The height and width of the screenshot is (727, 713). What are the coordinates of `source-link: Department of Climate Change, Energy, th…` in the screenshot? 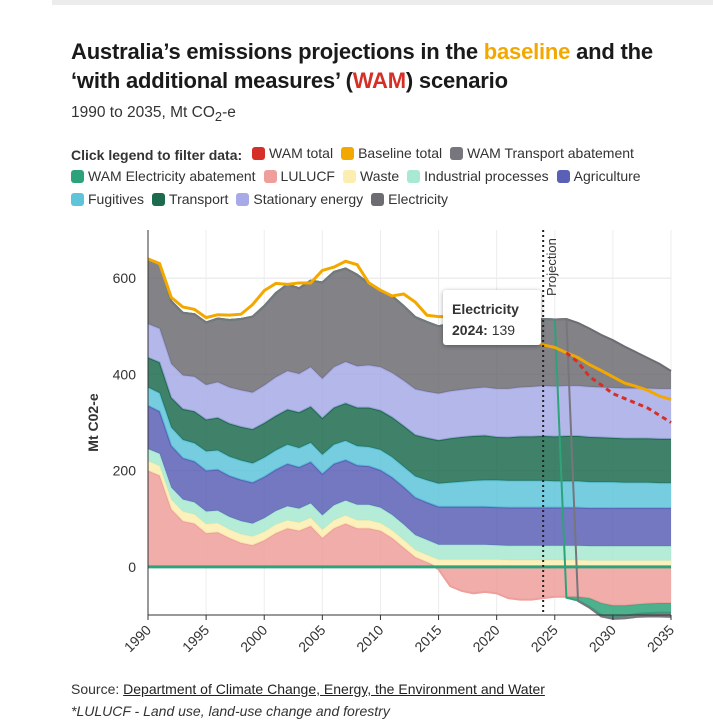 It's located at (334, 689).